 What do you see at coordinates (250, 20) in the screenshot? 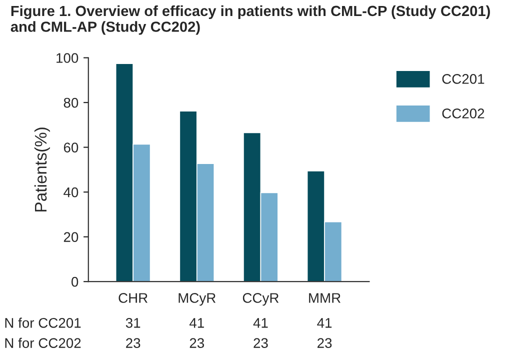
I see `chart-title: Figure 1. Overview of efficacy in patients with CML-CP (Study CC201) and CML-AP (Study CC202)` at bounding box center [250, 20].